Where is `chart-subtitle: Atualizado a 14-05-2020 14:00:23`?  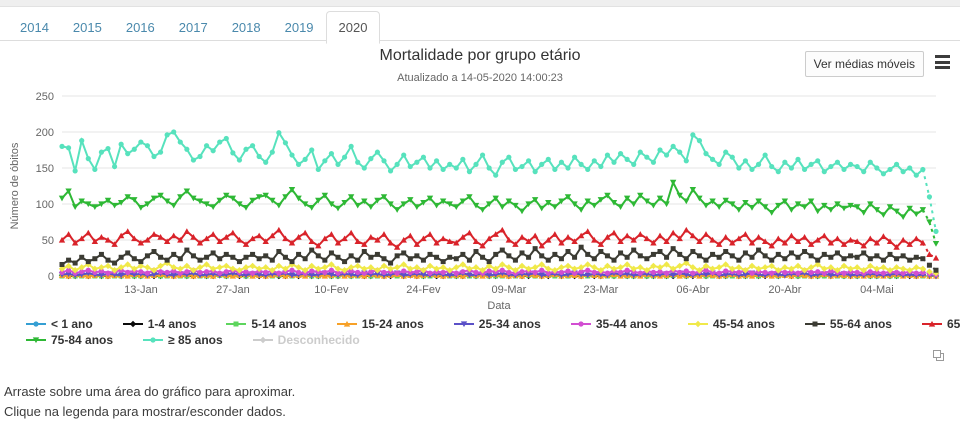 chart-subtitle: Atualizado a 14-05-2020 14:00:23 is located at coordinates (480, 78).